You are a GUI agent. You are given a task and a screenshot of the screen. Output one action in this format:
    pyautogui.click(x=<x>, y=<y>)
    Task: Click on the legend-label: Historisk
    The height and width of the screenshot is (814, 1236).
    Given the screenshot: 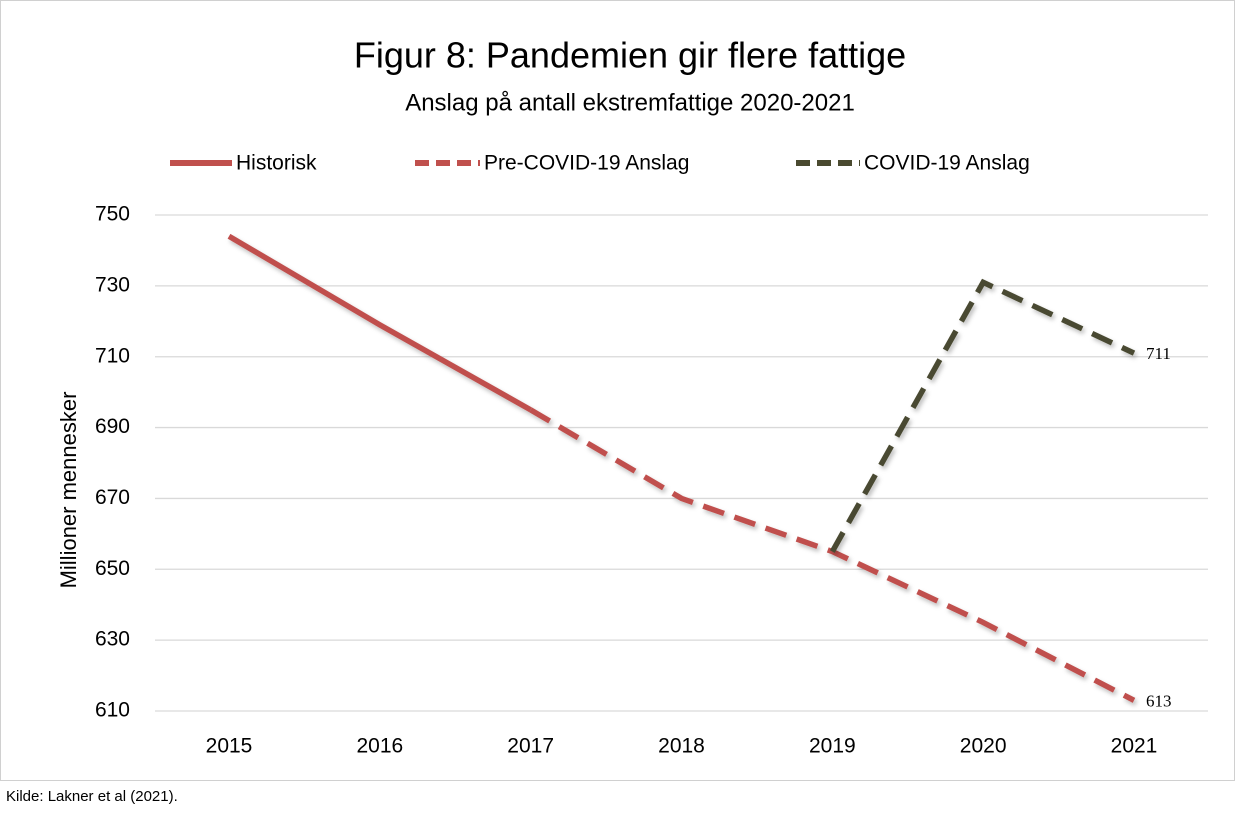 What is the action you would take?
    pyautogui.click(x=276, y=163)
    